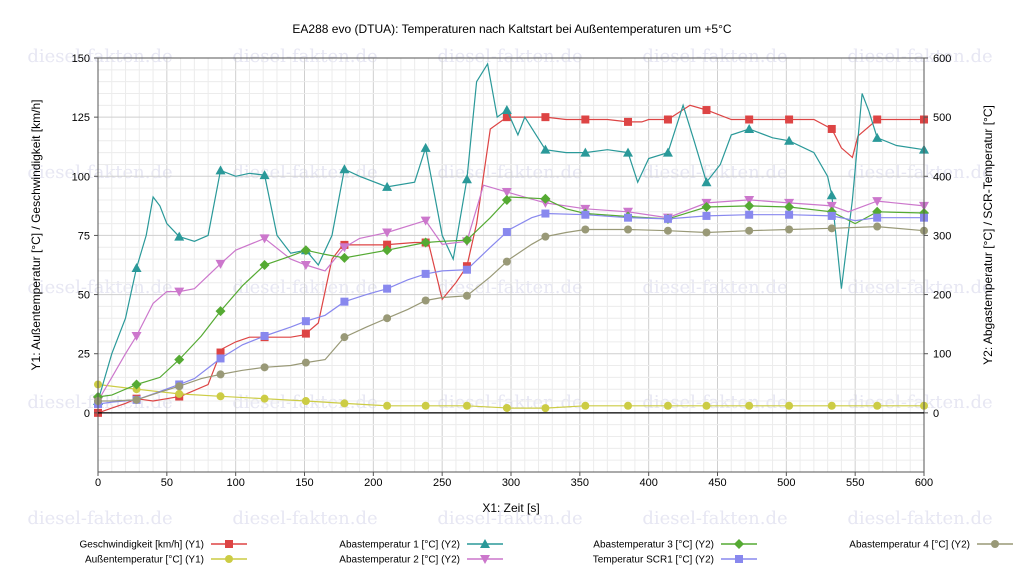 The height and width of the screenshot is (576, 1024). Describe the element at coordinates (87, 414) in the screenshot. I see `y-left-tick-label: 0` at that location.